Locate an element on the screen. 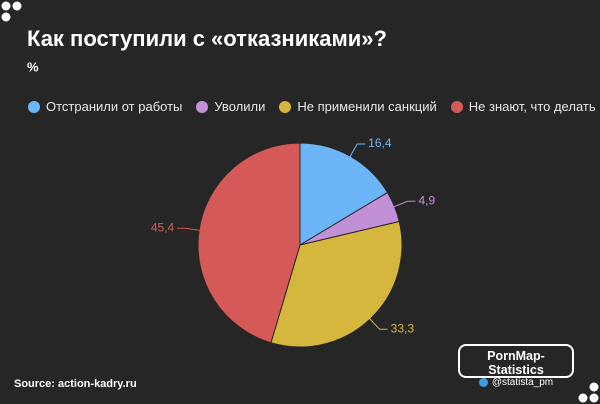  watermark: PornMap-Statistics @statista_pm is located at coordinates (516, 366).